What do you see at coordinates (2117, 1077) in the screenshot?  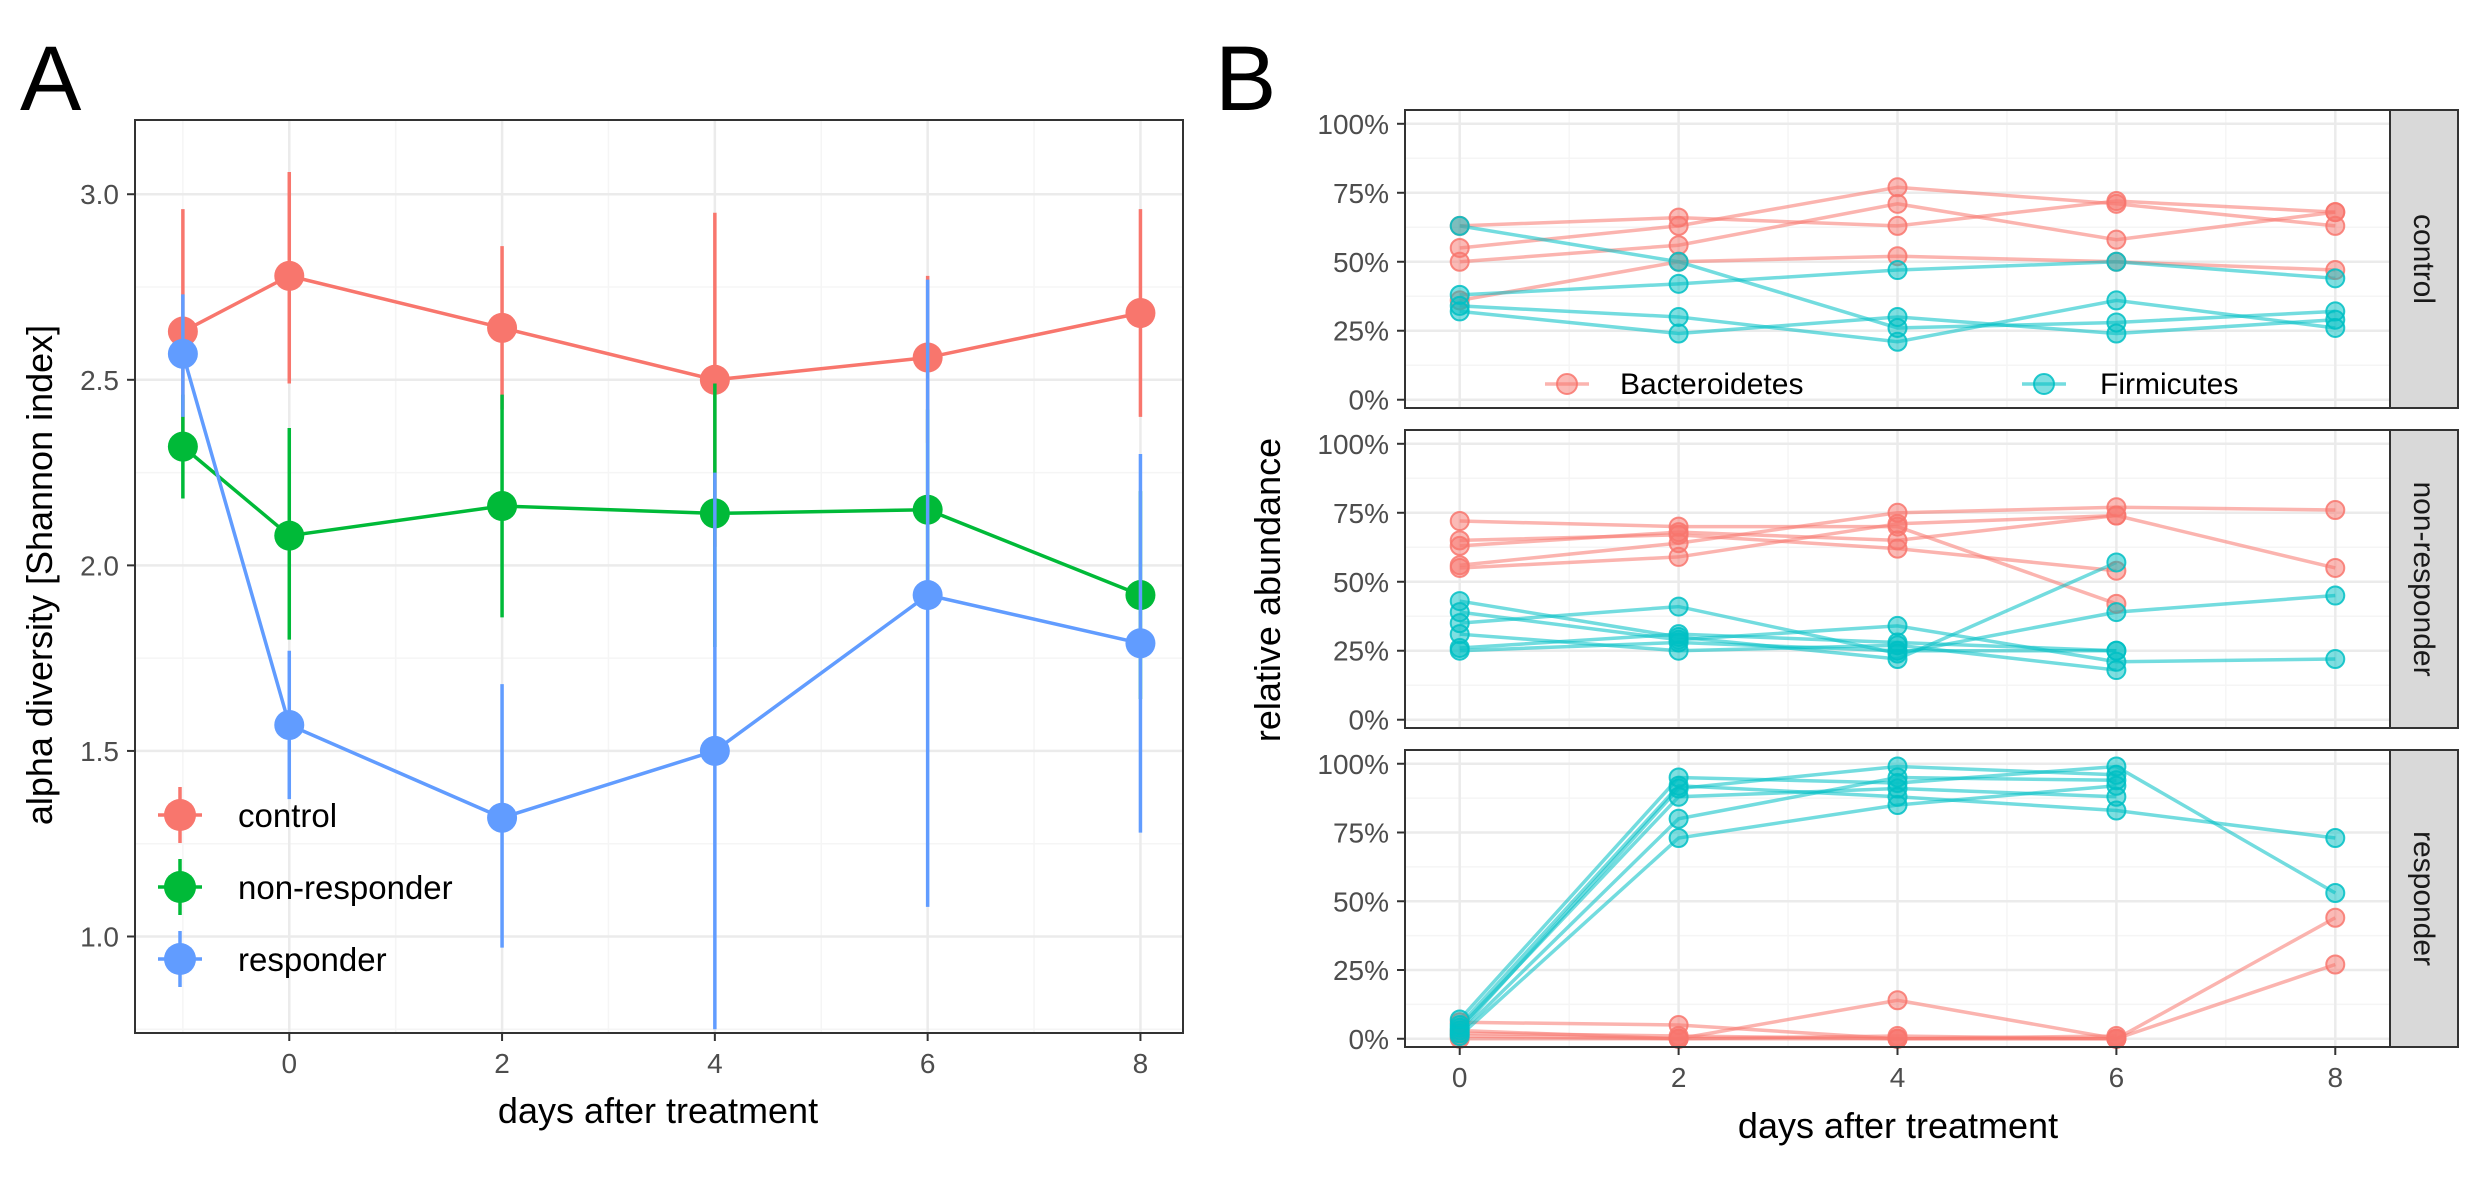 I see `x-tick-label: 6` at bounding box center [2117, 1077].